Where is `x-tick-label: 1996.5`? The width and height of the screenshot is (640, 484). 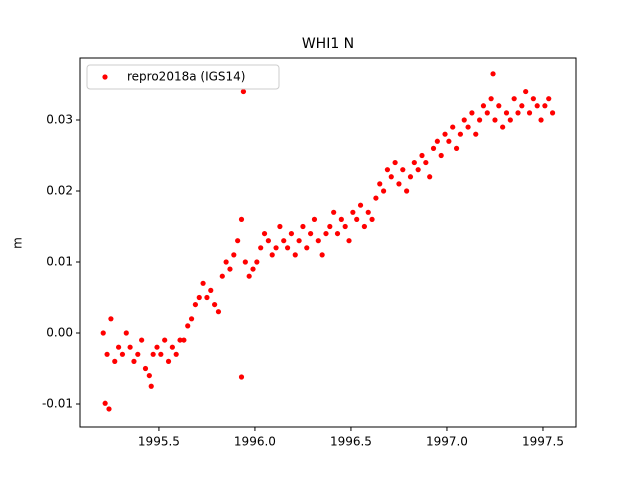 x-tick-label: 1996.5 is located at coordinates (351, 442).